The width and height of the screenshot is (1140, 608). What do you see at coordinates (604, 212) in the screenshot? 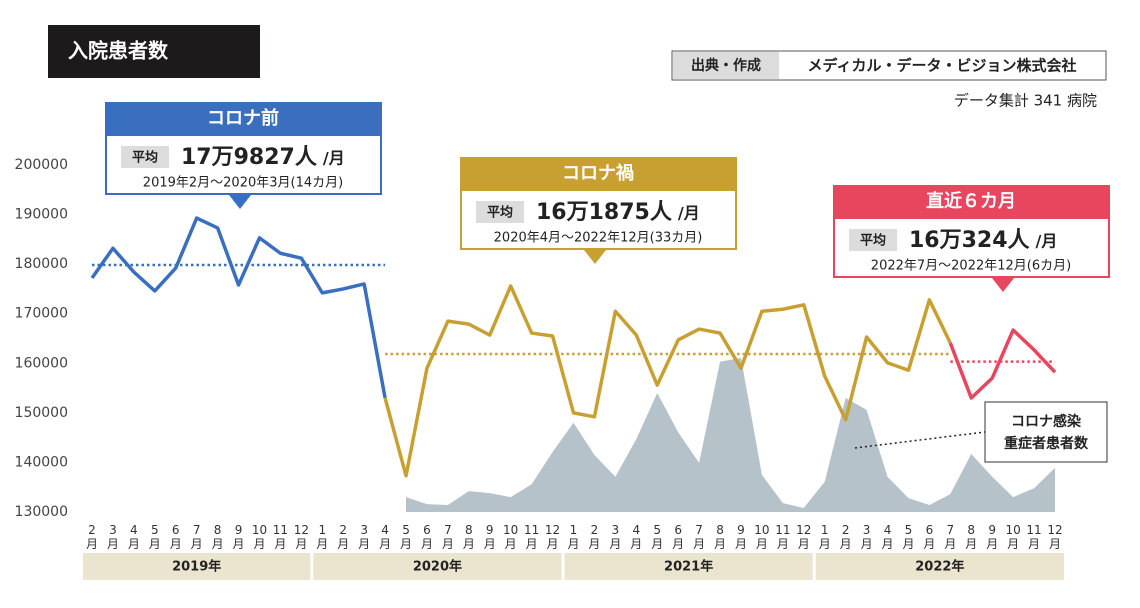
I see `average-label: 16万1875人` at bounding box center [604, 212].